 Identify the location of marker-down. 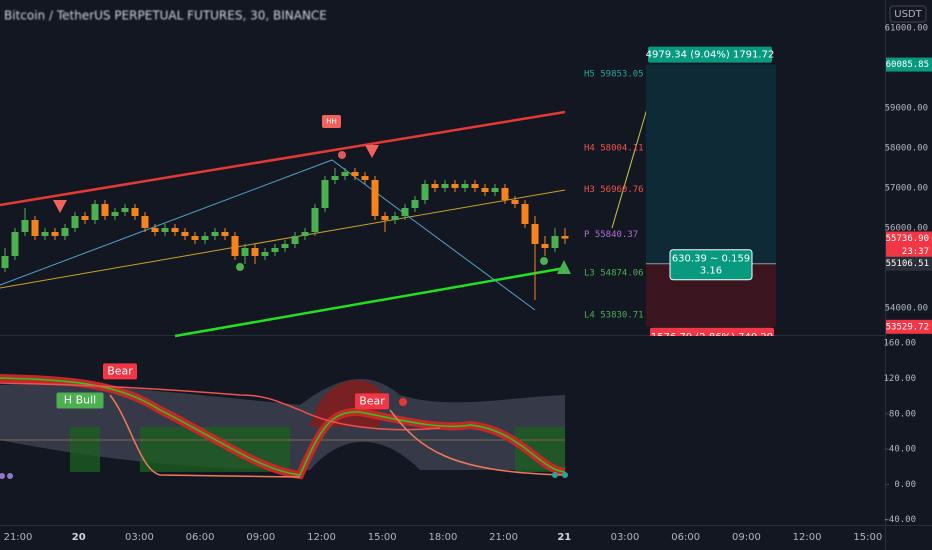
(372, 151).